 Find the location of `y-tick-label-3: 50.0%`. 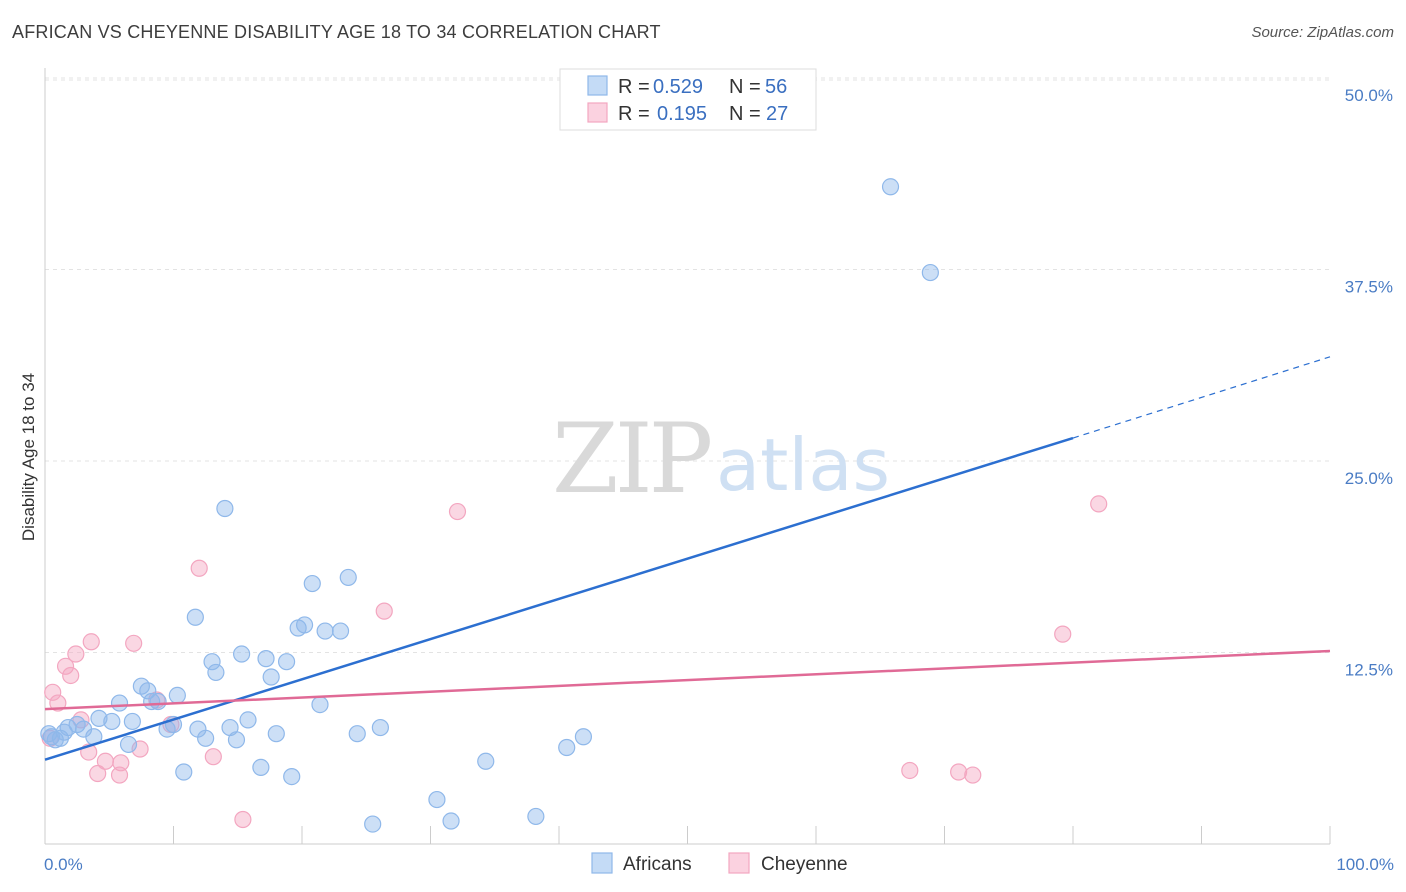

y-tick-label-3: 50.0% is located at coordinates (1369, 95).